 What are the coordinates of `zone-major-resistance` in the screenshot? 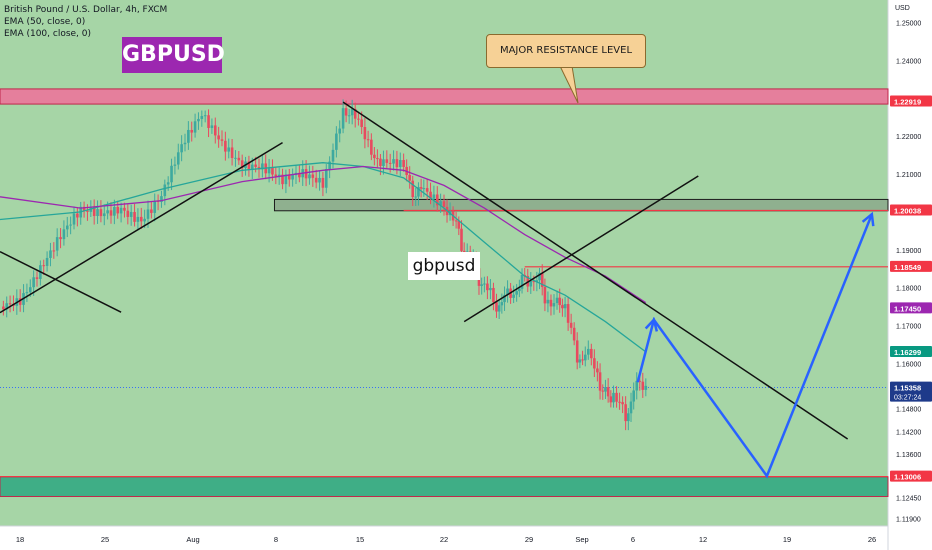 It's located at (444, 96).